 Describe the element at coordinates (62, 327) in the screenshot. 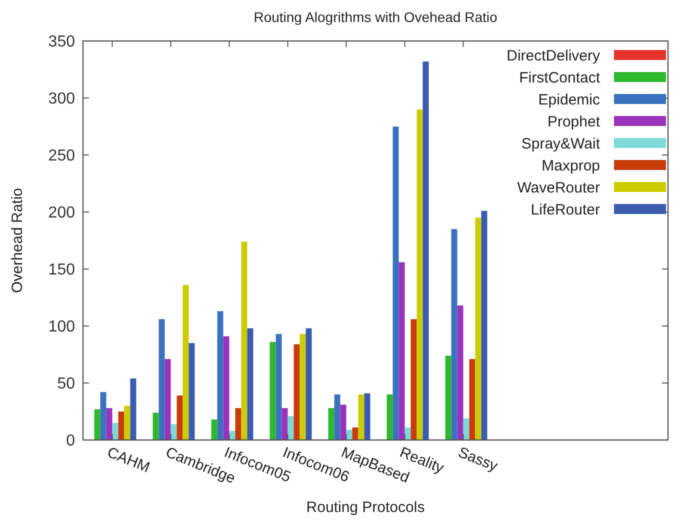

I see `y-tick-label: 100` at that location.